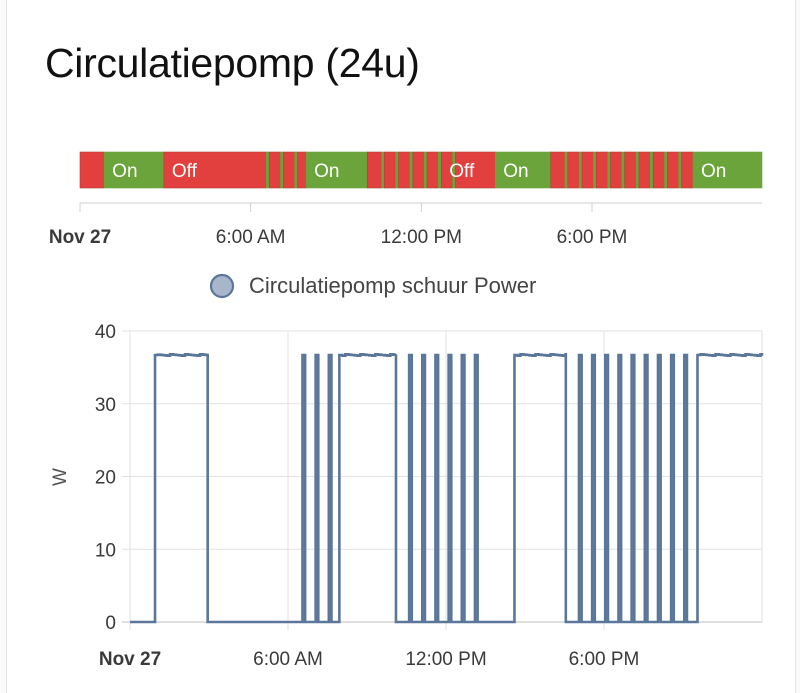 This screenshot has height=693, width=800. What do you see at coordinates (83, 478) in the screenshot?
I see `y-axis: 0 10 20 30 40 W` at bounding box center [83, 478].